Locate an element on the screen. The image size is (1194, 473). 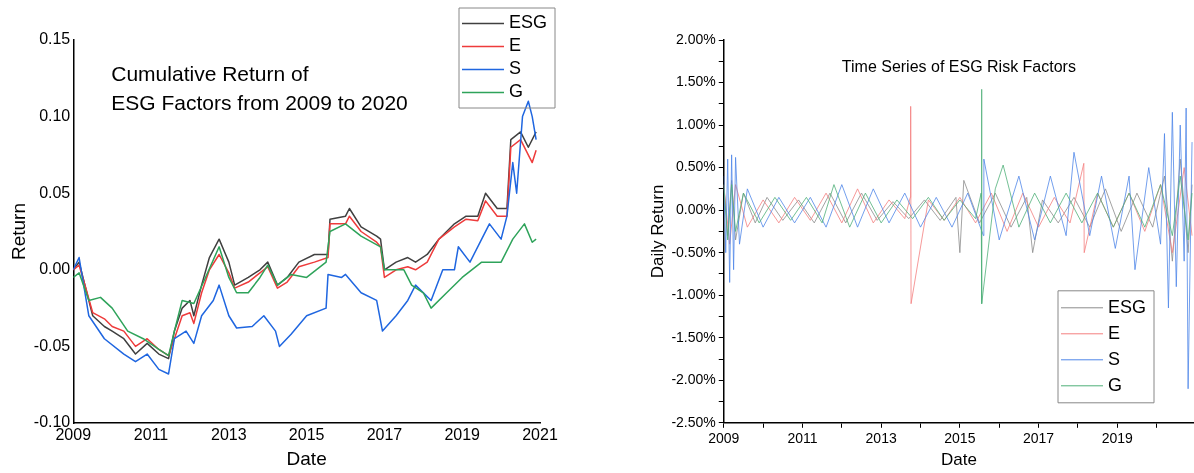
y-tick-label: 0.15 is located at coordinates (55, 39).